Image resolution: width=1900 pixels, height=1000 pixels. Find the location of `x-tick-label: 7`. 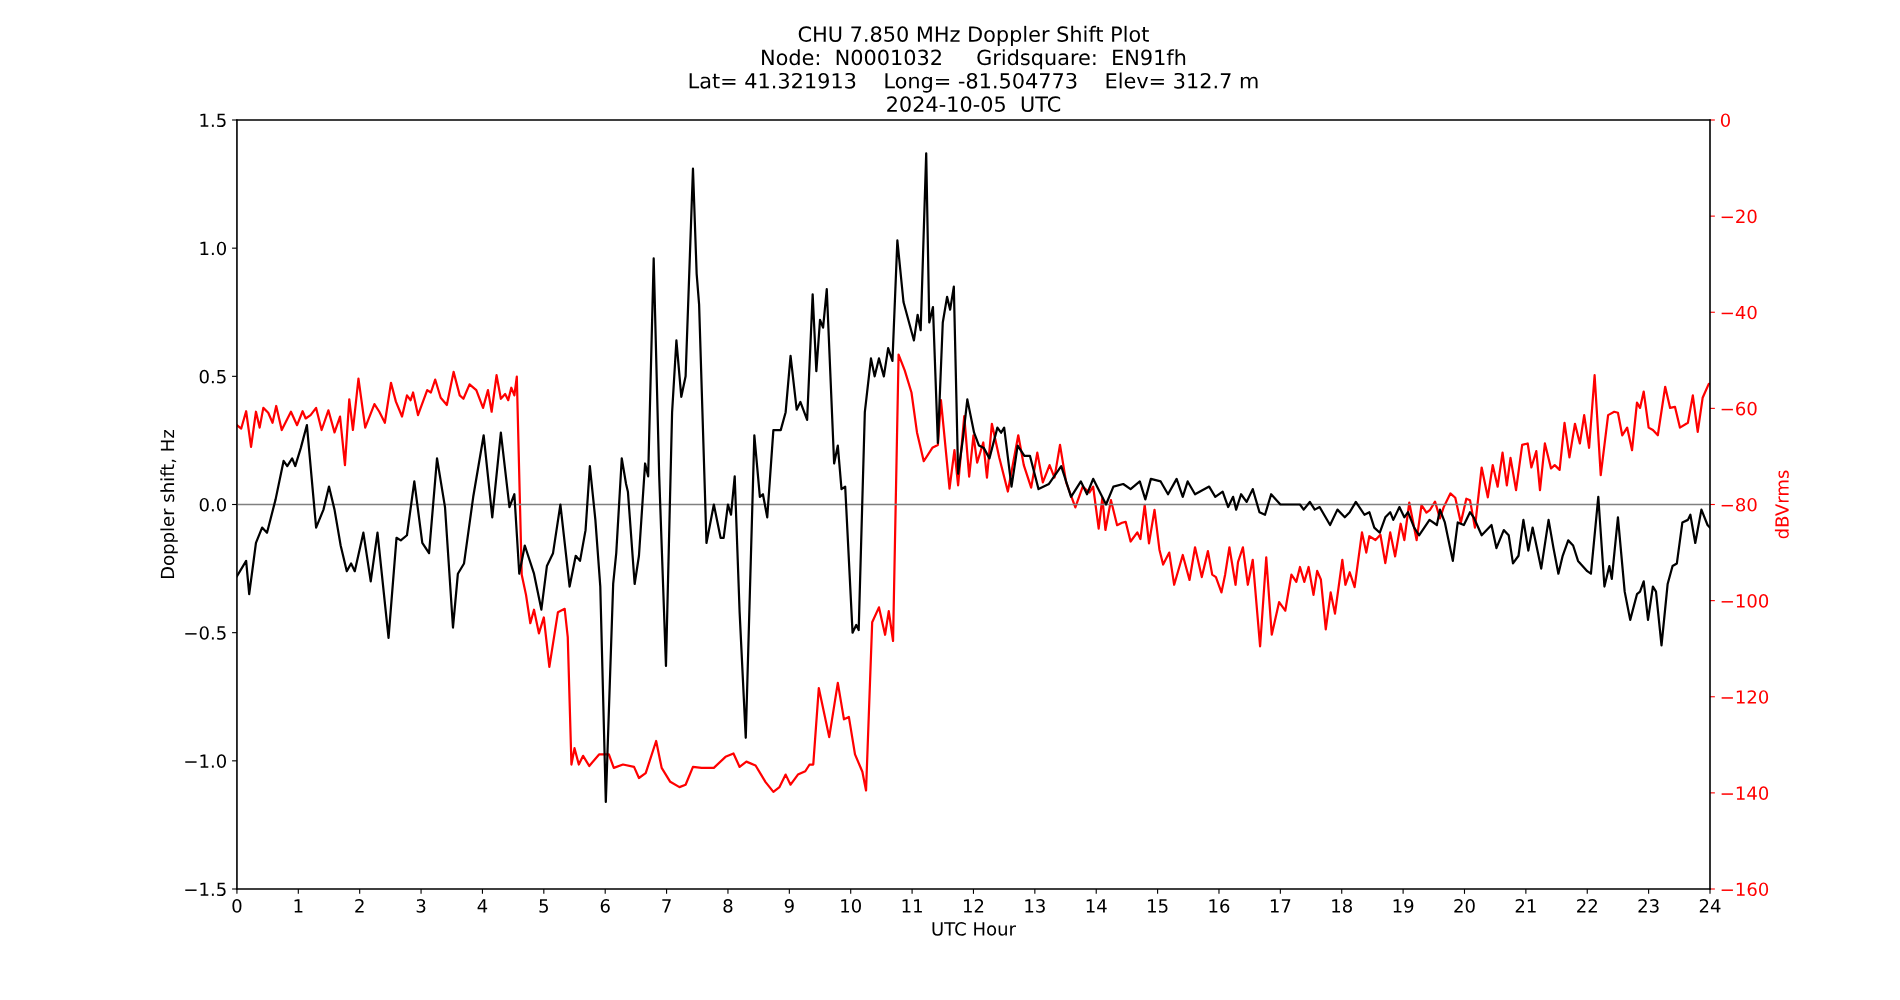

x-tick-label: 7 is located at coordinates (666, 906).